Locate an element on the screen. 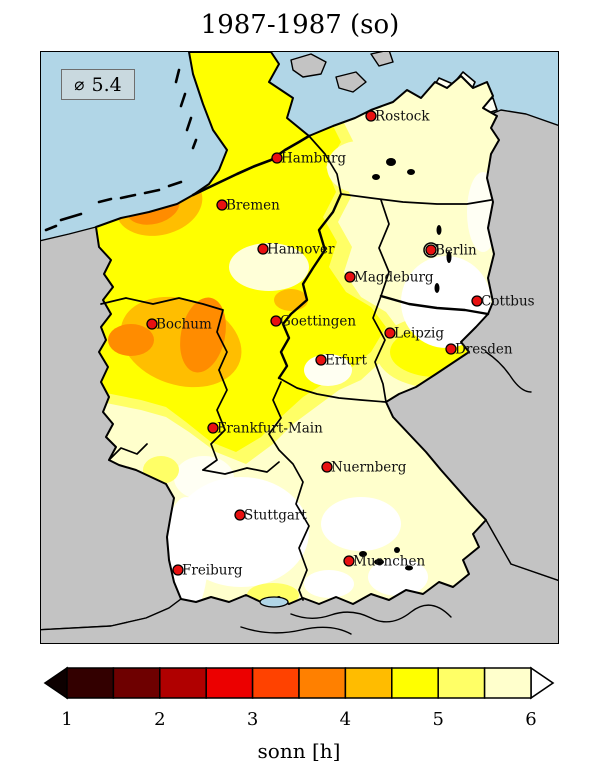 The height and width of the screenshot is (780, 600). blob-amber-goettingen is located at coordinates (291, 300).